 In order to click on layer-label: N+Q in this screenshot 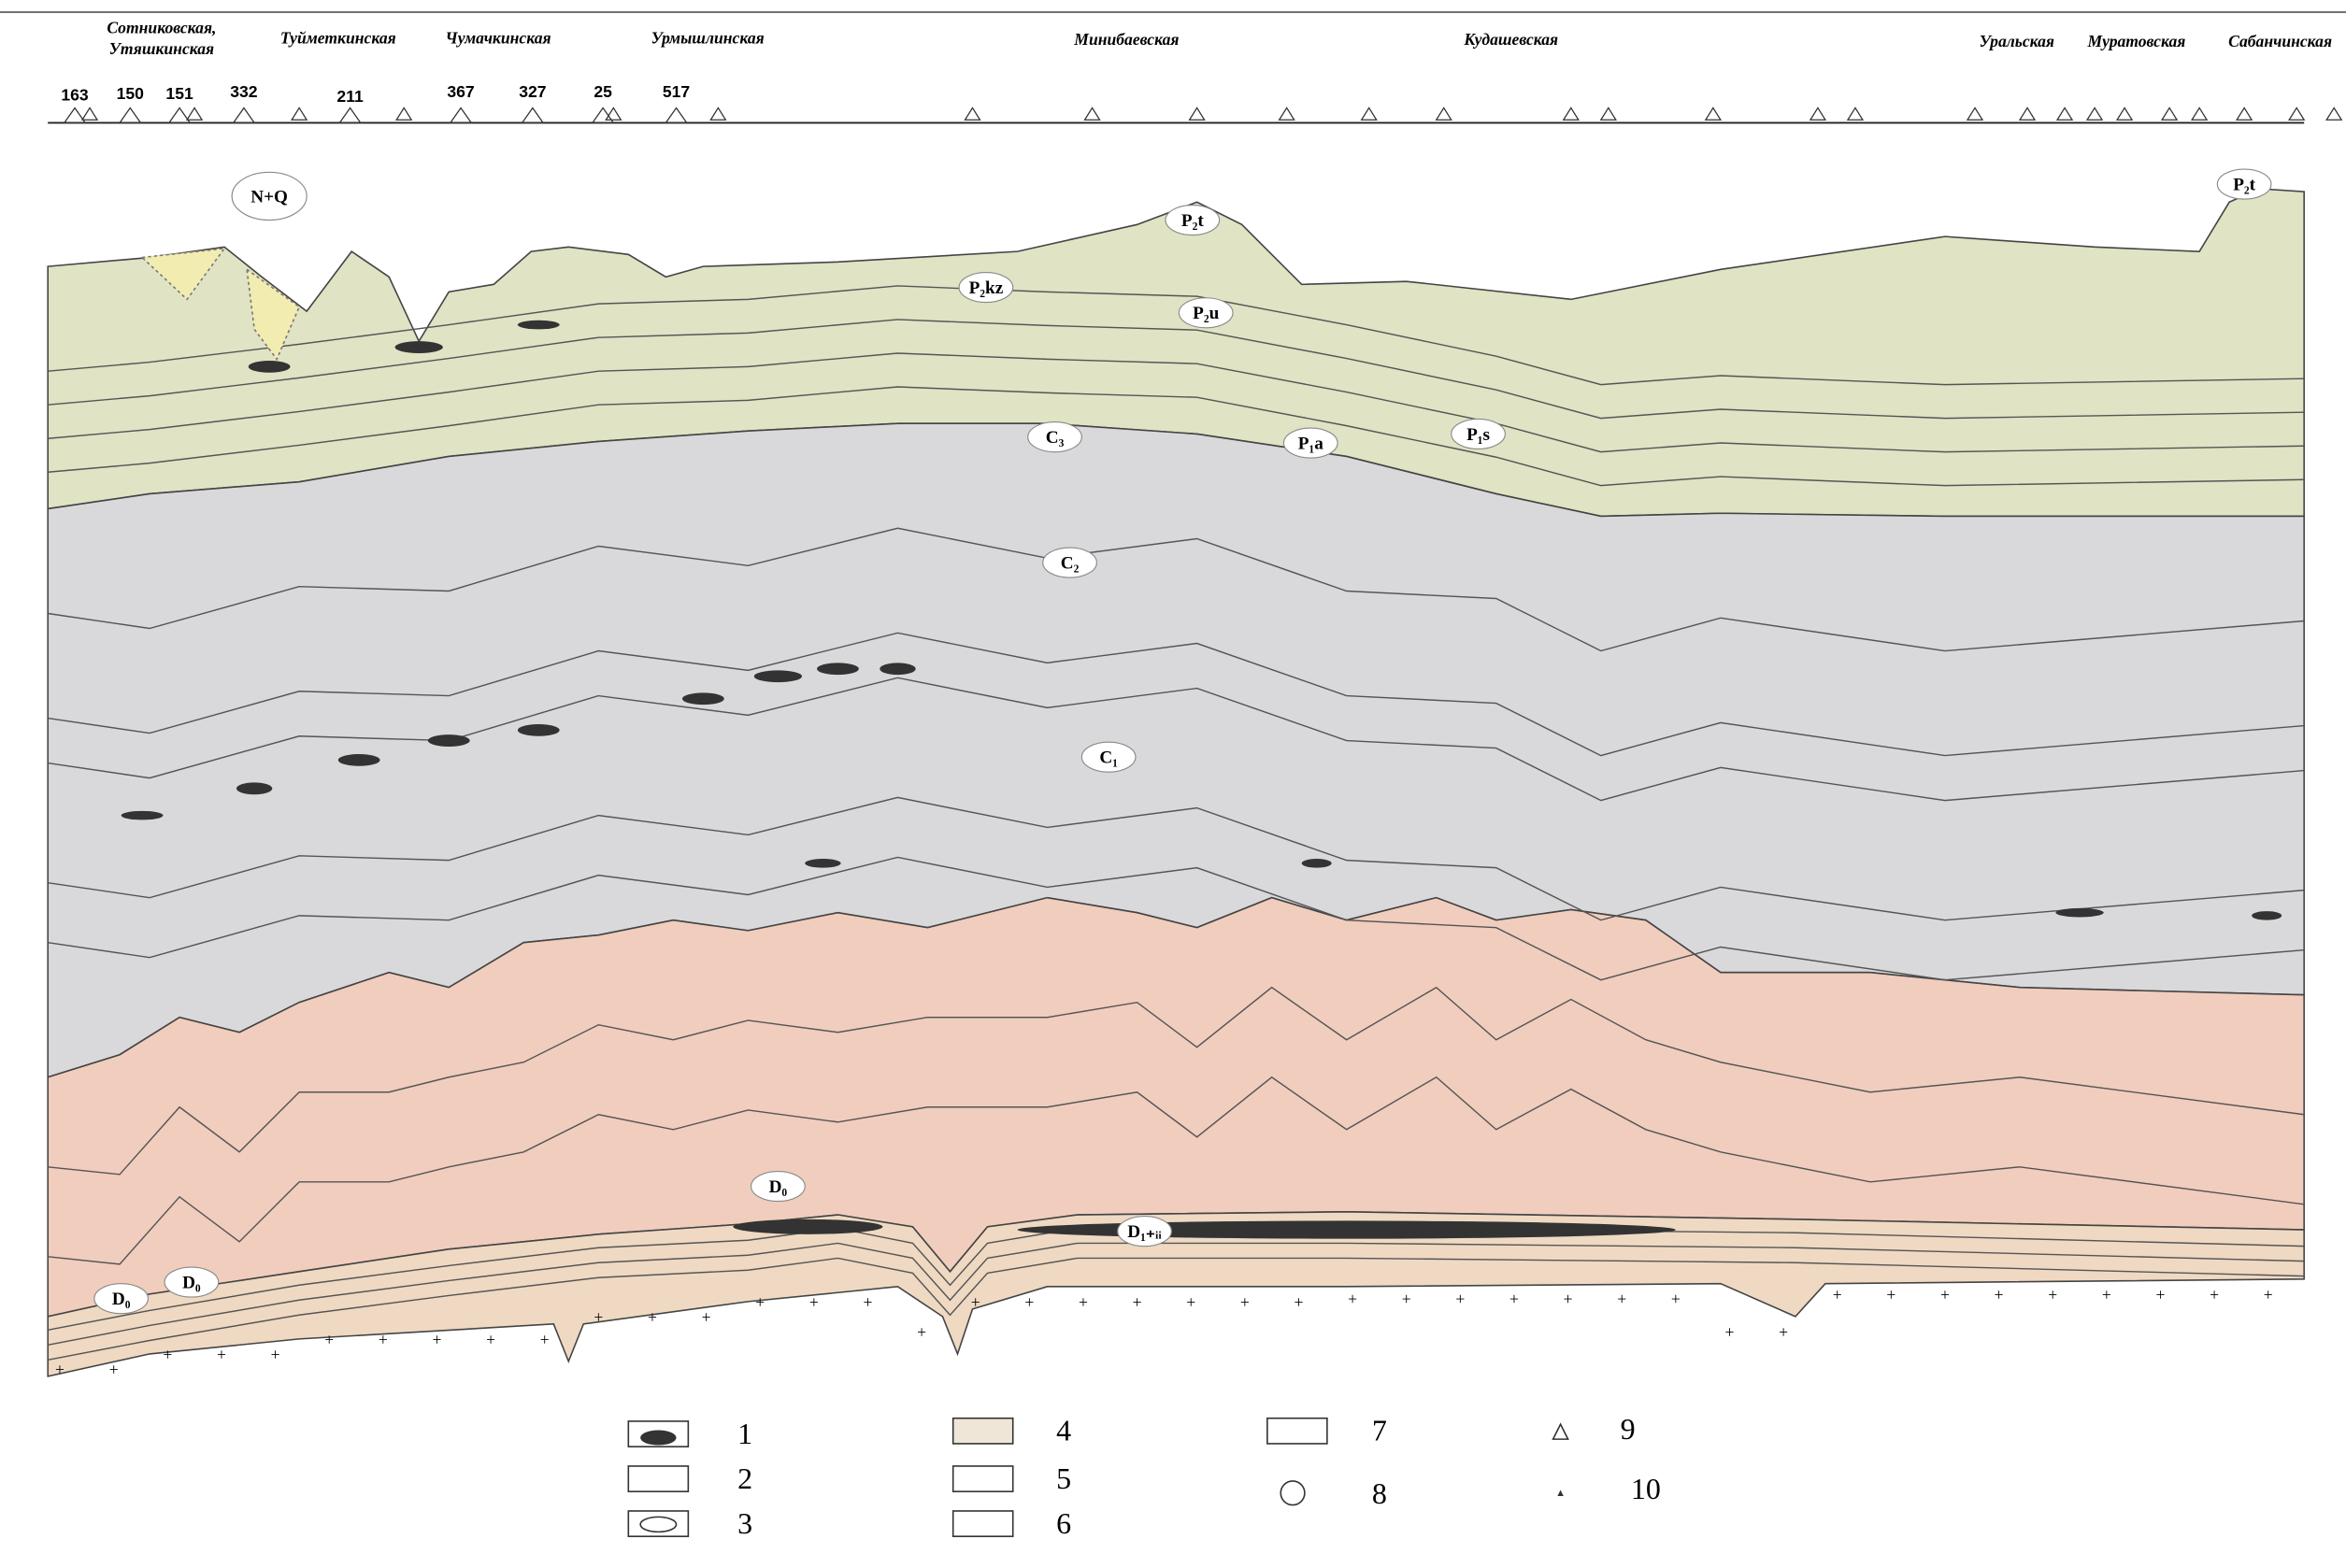, I will do `click(269, 197)`.